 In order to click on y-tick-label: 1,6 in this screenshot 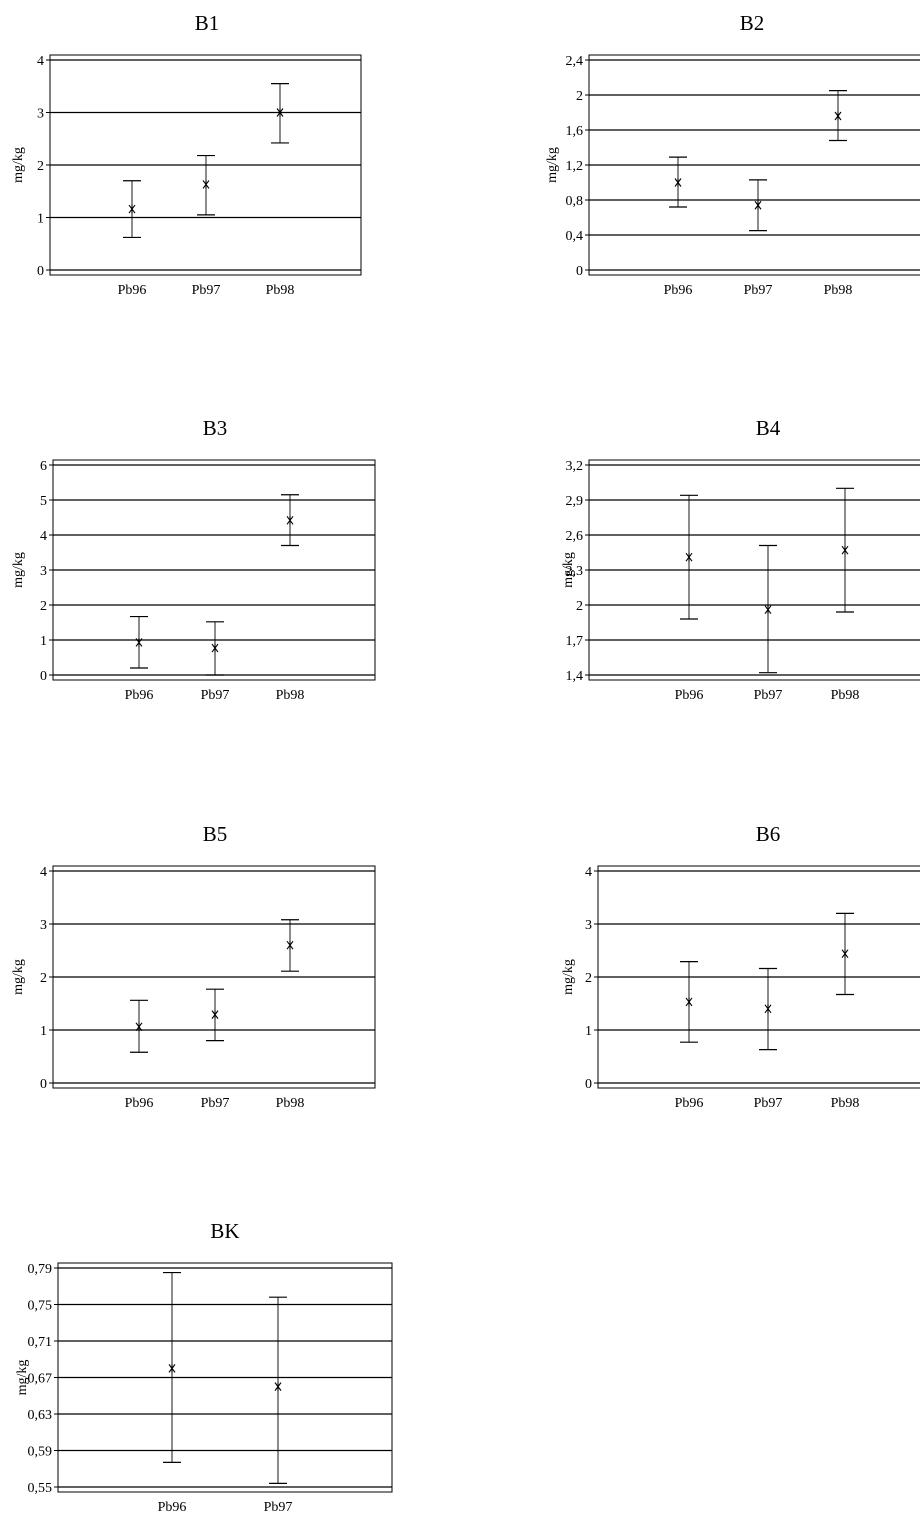, I will do `click(575, 131)`.